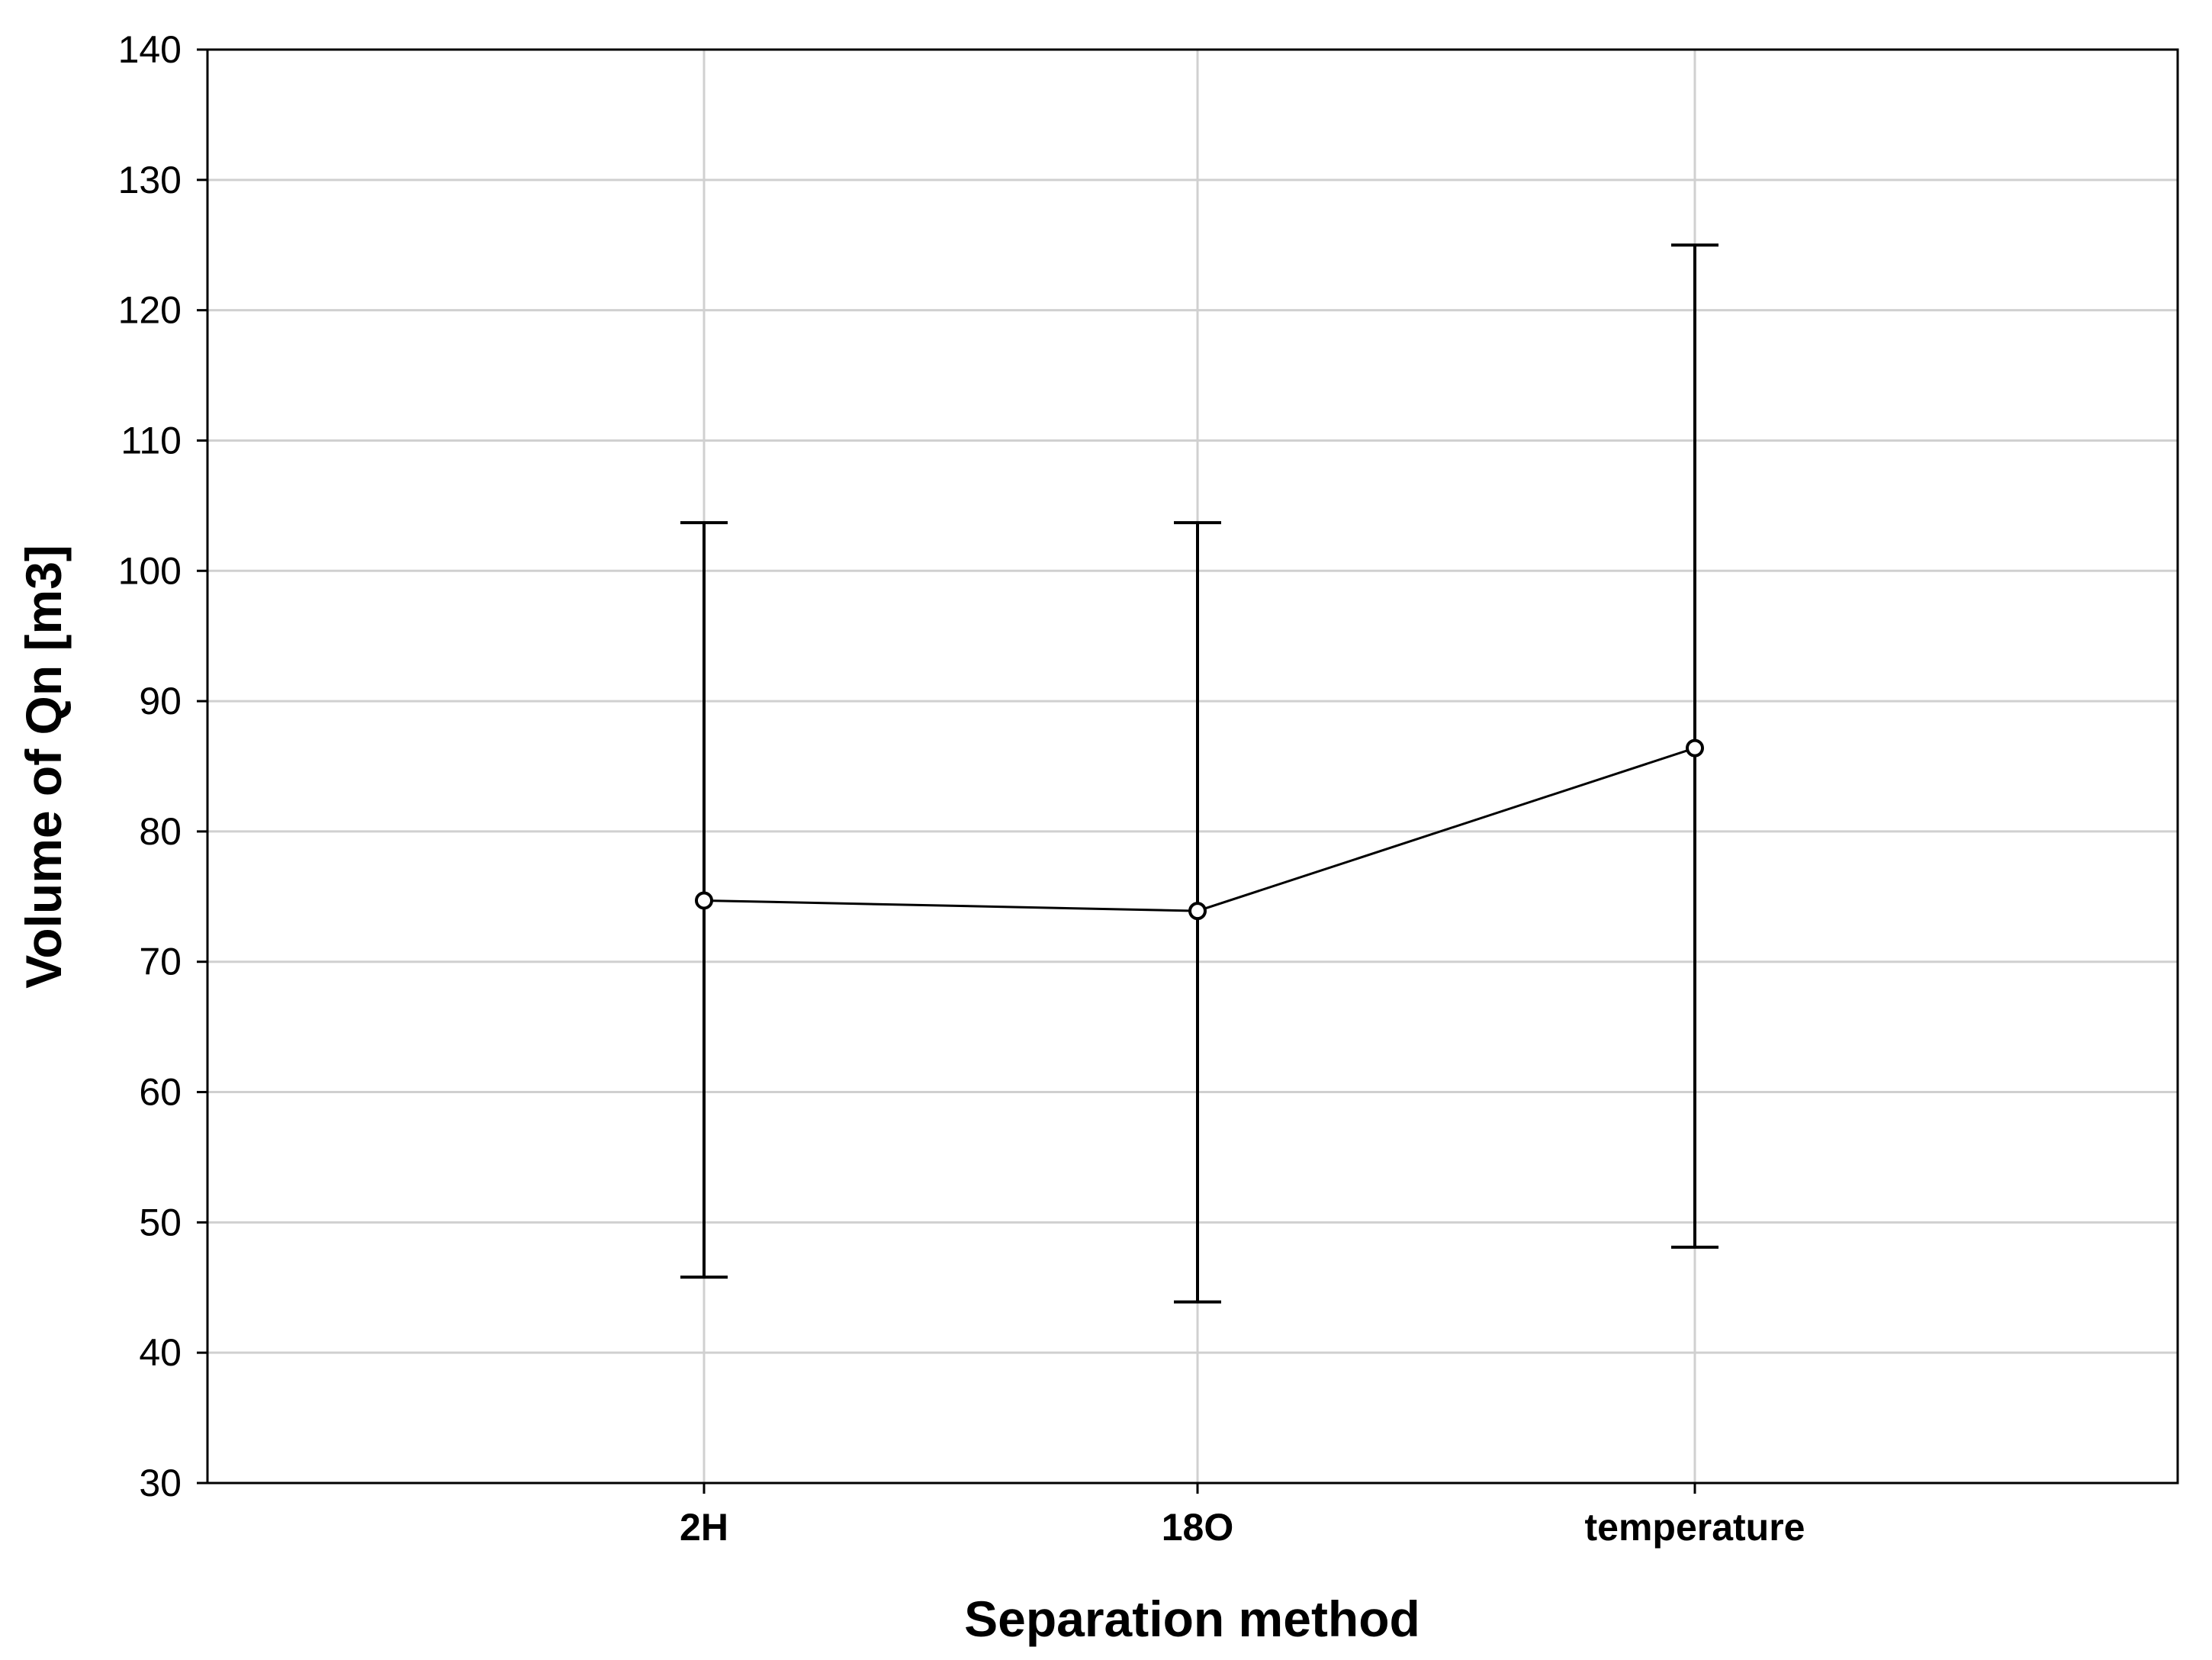  Describe the element at coordinates (160, 701) in the screenshot. I see `y-tick-label: 90` at that location.